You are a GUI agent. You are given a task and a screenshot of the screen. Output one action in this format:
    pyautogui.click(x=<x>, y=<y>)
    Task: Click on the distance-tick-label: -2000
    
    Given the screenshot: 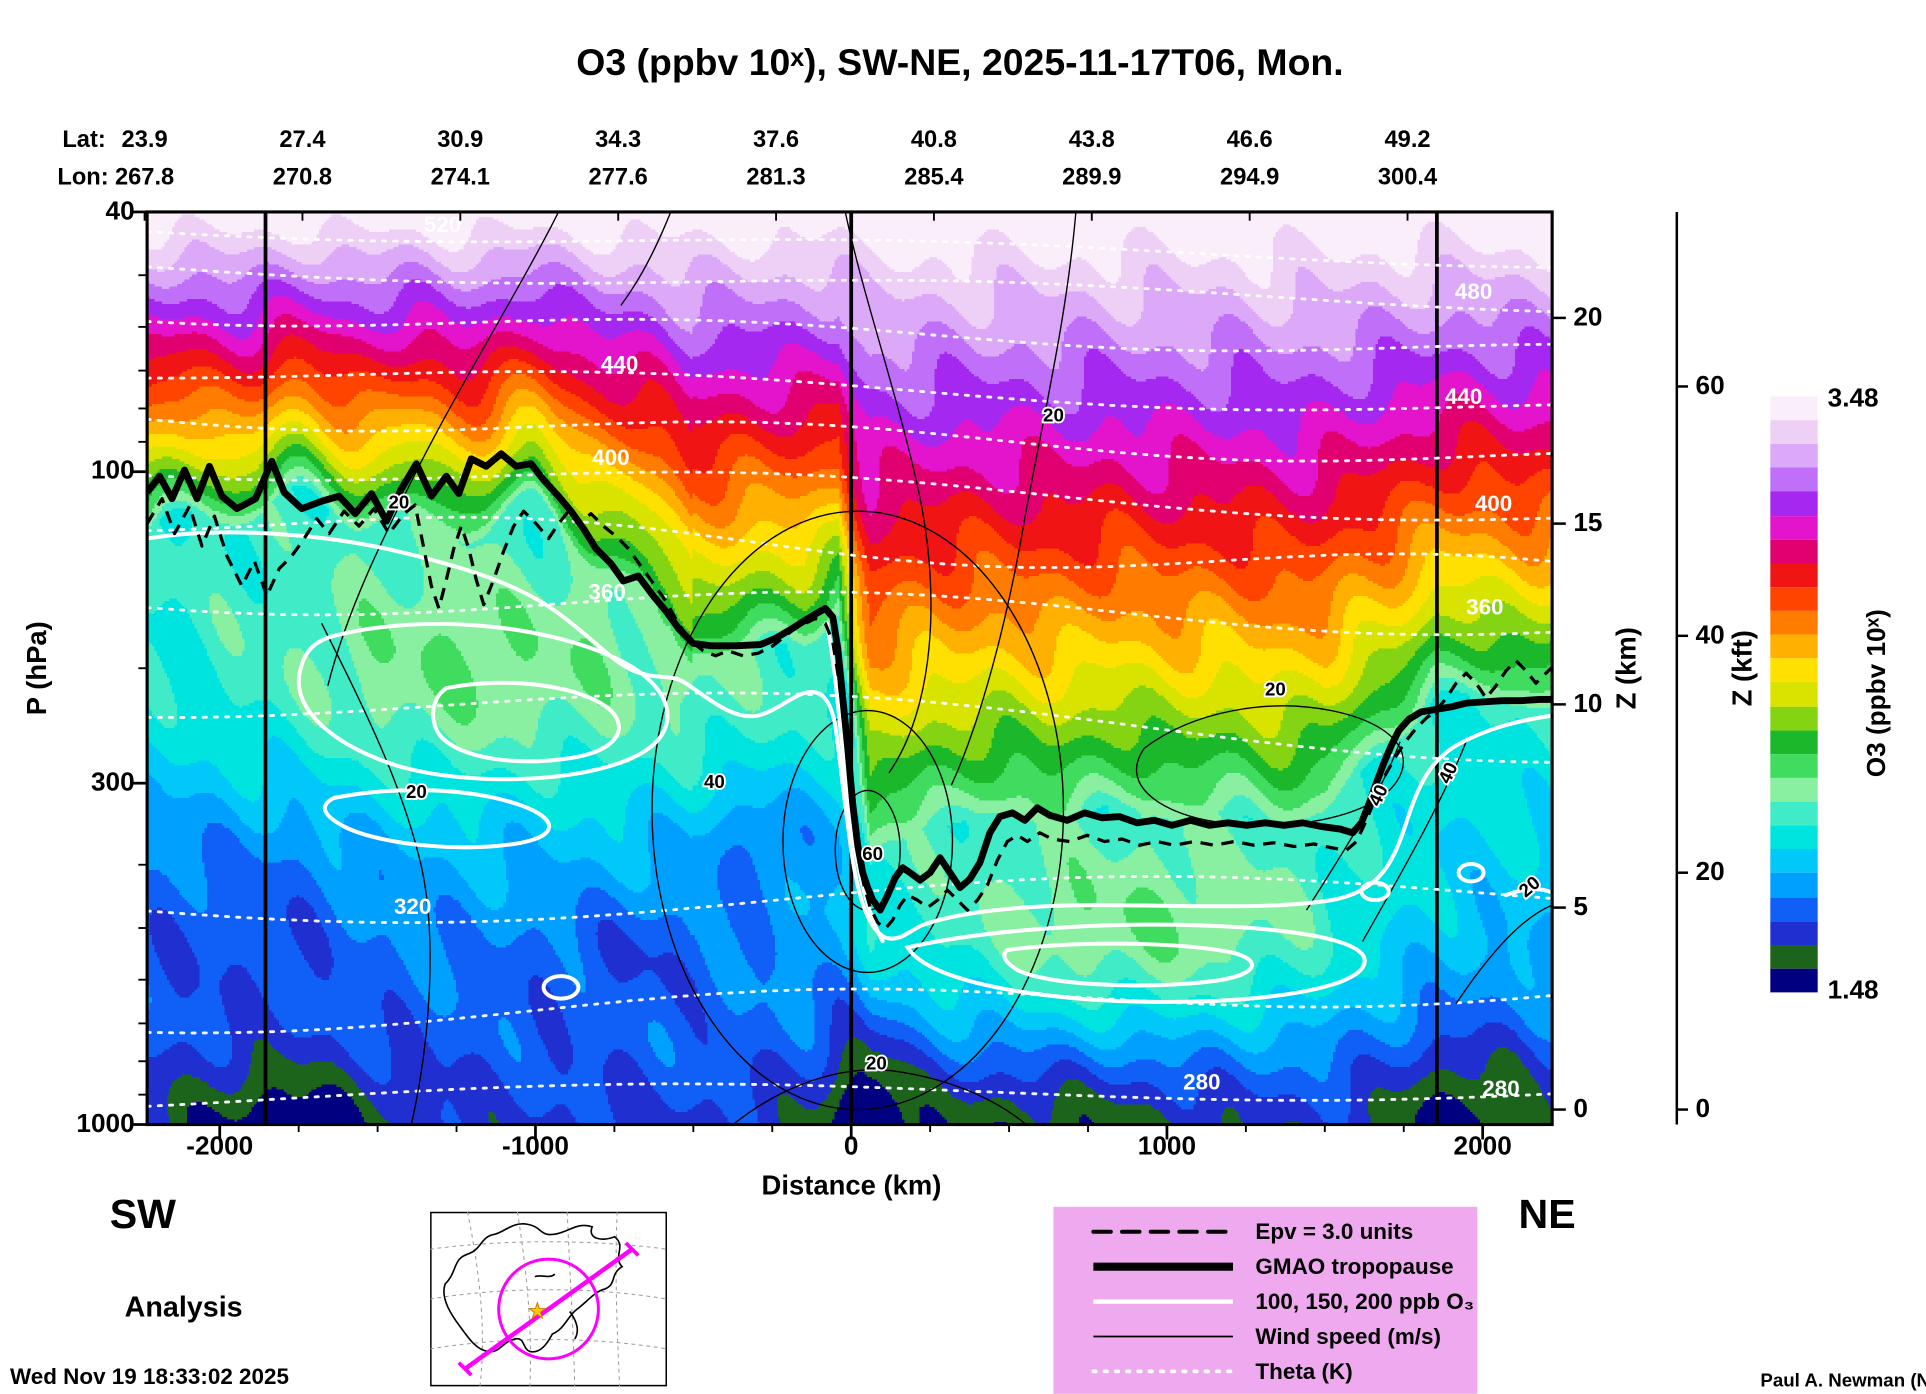 What is the action you would take?
    pyautogui.click(x=220, y=1146)
    